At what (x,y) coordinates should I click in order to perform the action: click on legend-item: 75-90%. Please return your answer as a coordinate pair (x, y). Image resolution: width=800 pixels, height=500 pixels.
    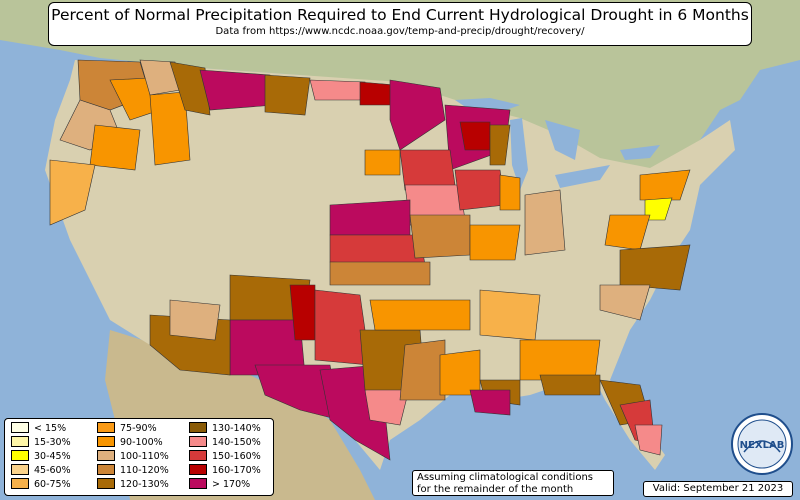
    Looking at the image, I should click on (127, 428).